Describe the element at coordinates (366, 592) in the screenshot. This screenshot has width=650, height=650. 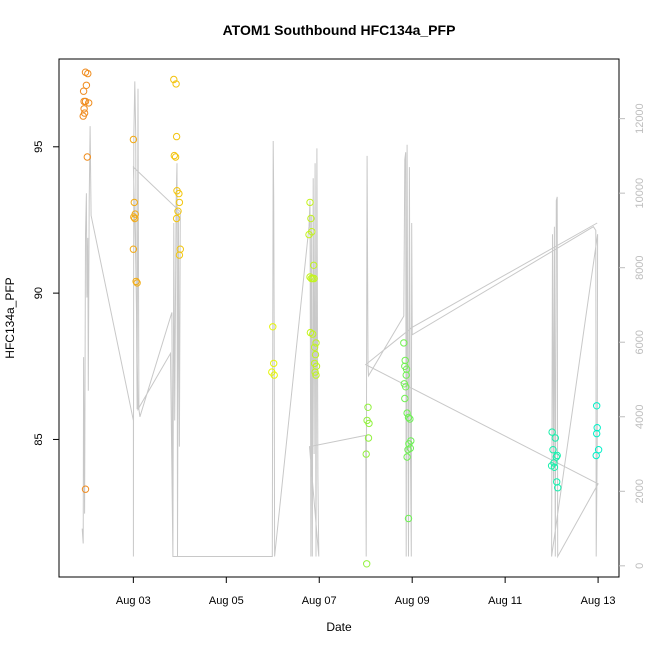
I see `x-axis: Aug 03 Aug 05 Aug 07 Aug 09 Aug 11 Aug 13` at that location.